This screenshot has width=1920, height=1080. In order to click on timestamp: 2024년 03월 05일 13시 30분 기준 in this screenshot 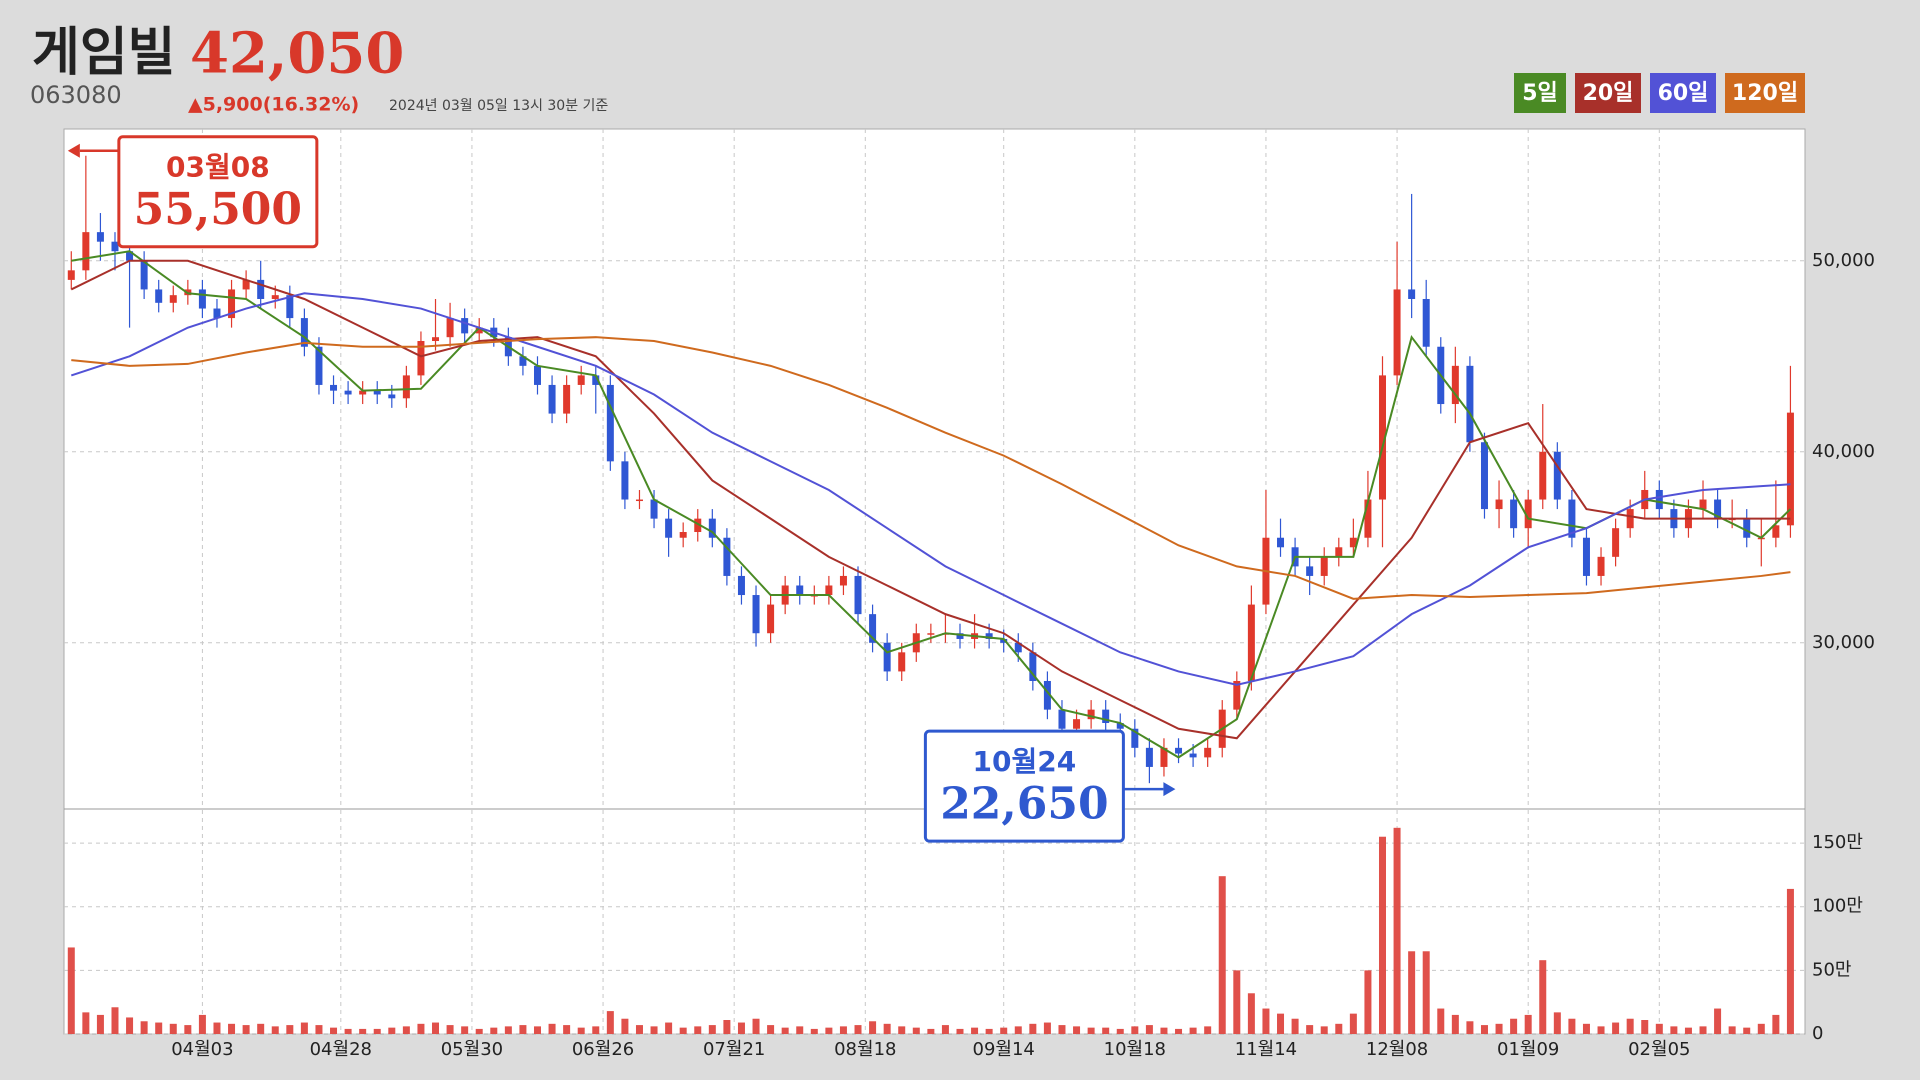, I will do `click(498, 106)`.